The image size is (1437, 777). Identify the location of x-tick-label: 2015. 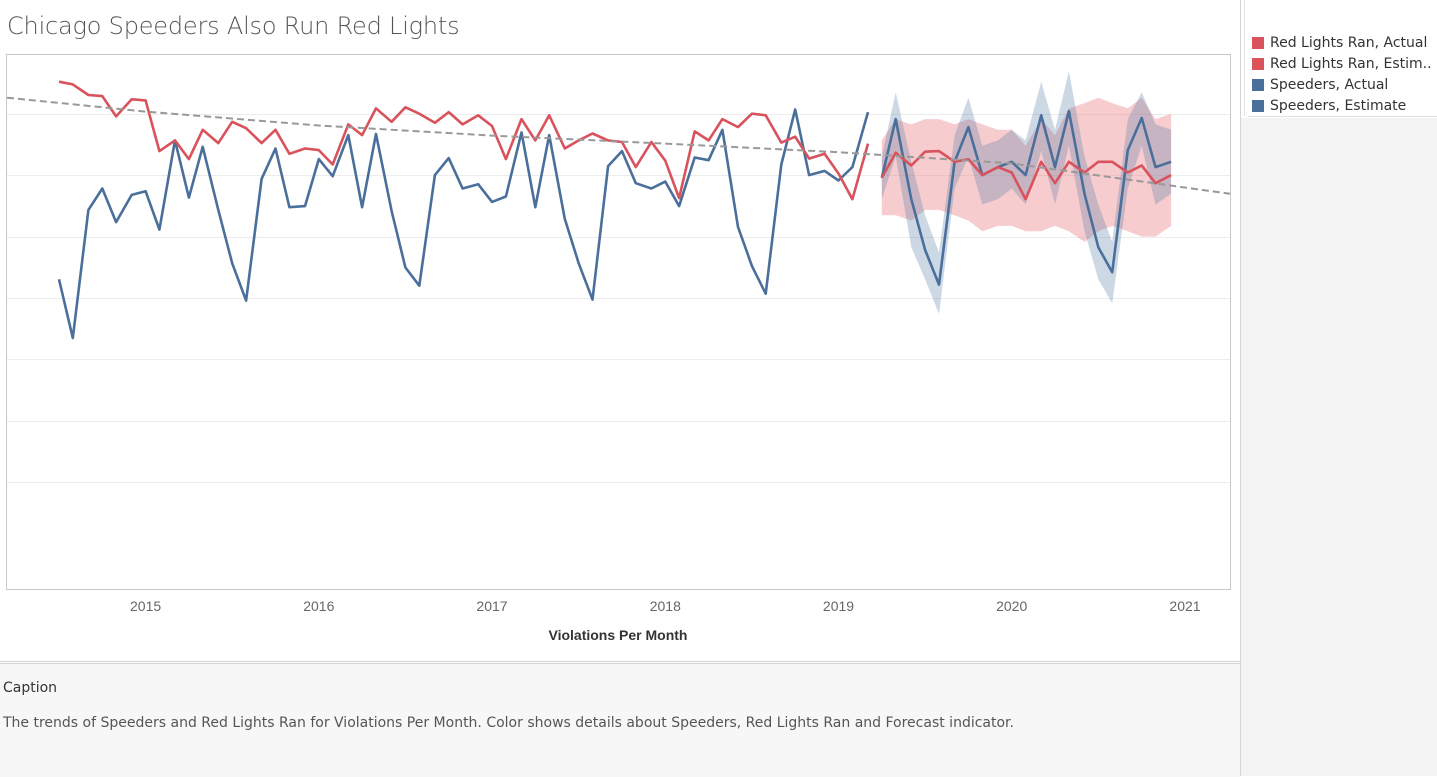
(145, 606).